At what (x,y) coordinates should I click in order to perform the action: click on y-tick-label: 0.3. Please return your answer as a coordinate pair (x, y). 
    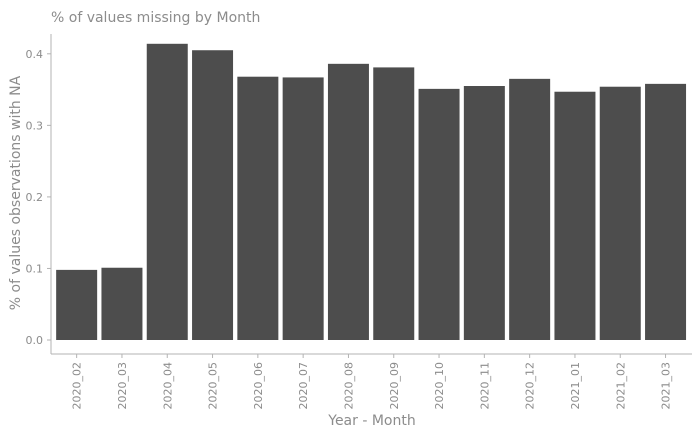
    Looking at the image, I should click on (35, 125).